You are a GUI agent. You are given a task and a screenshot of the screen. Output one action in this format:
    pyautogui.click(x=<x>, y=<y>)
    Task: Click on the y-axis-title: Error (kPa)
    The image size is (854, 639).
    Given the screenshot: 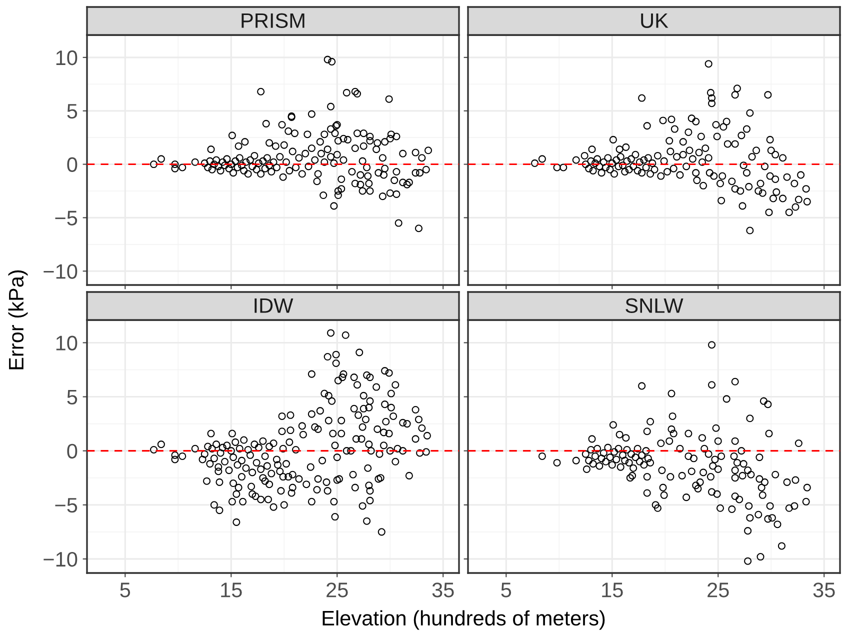 What is the action you would take?
    pyautogui.click(x=18, y=320)
    